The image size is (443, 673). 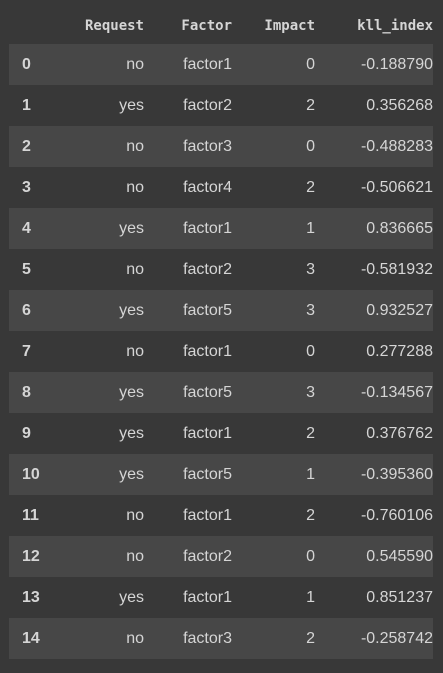 What do you see at coordinates (207, 187) in the screenshot?
I see `cell-factor: factor4` at bounding box center [207, 187].